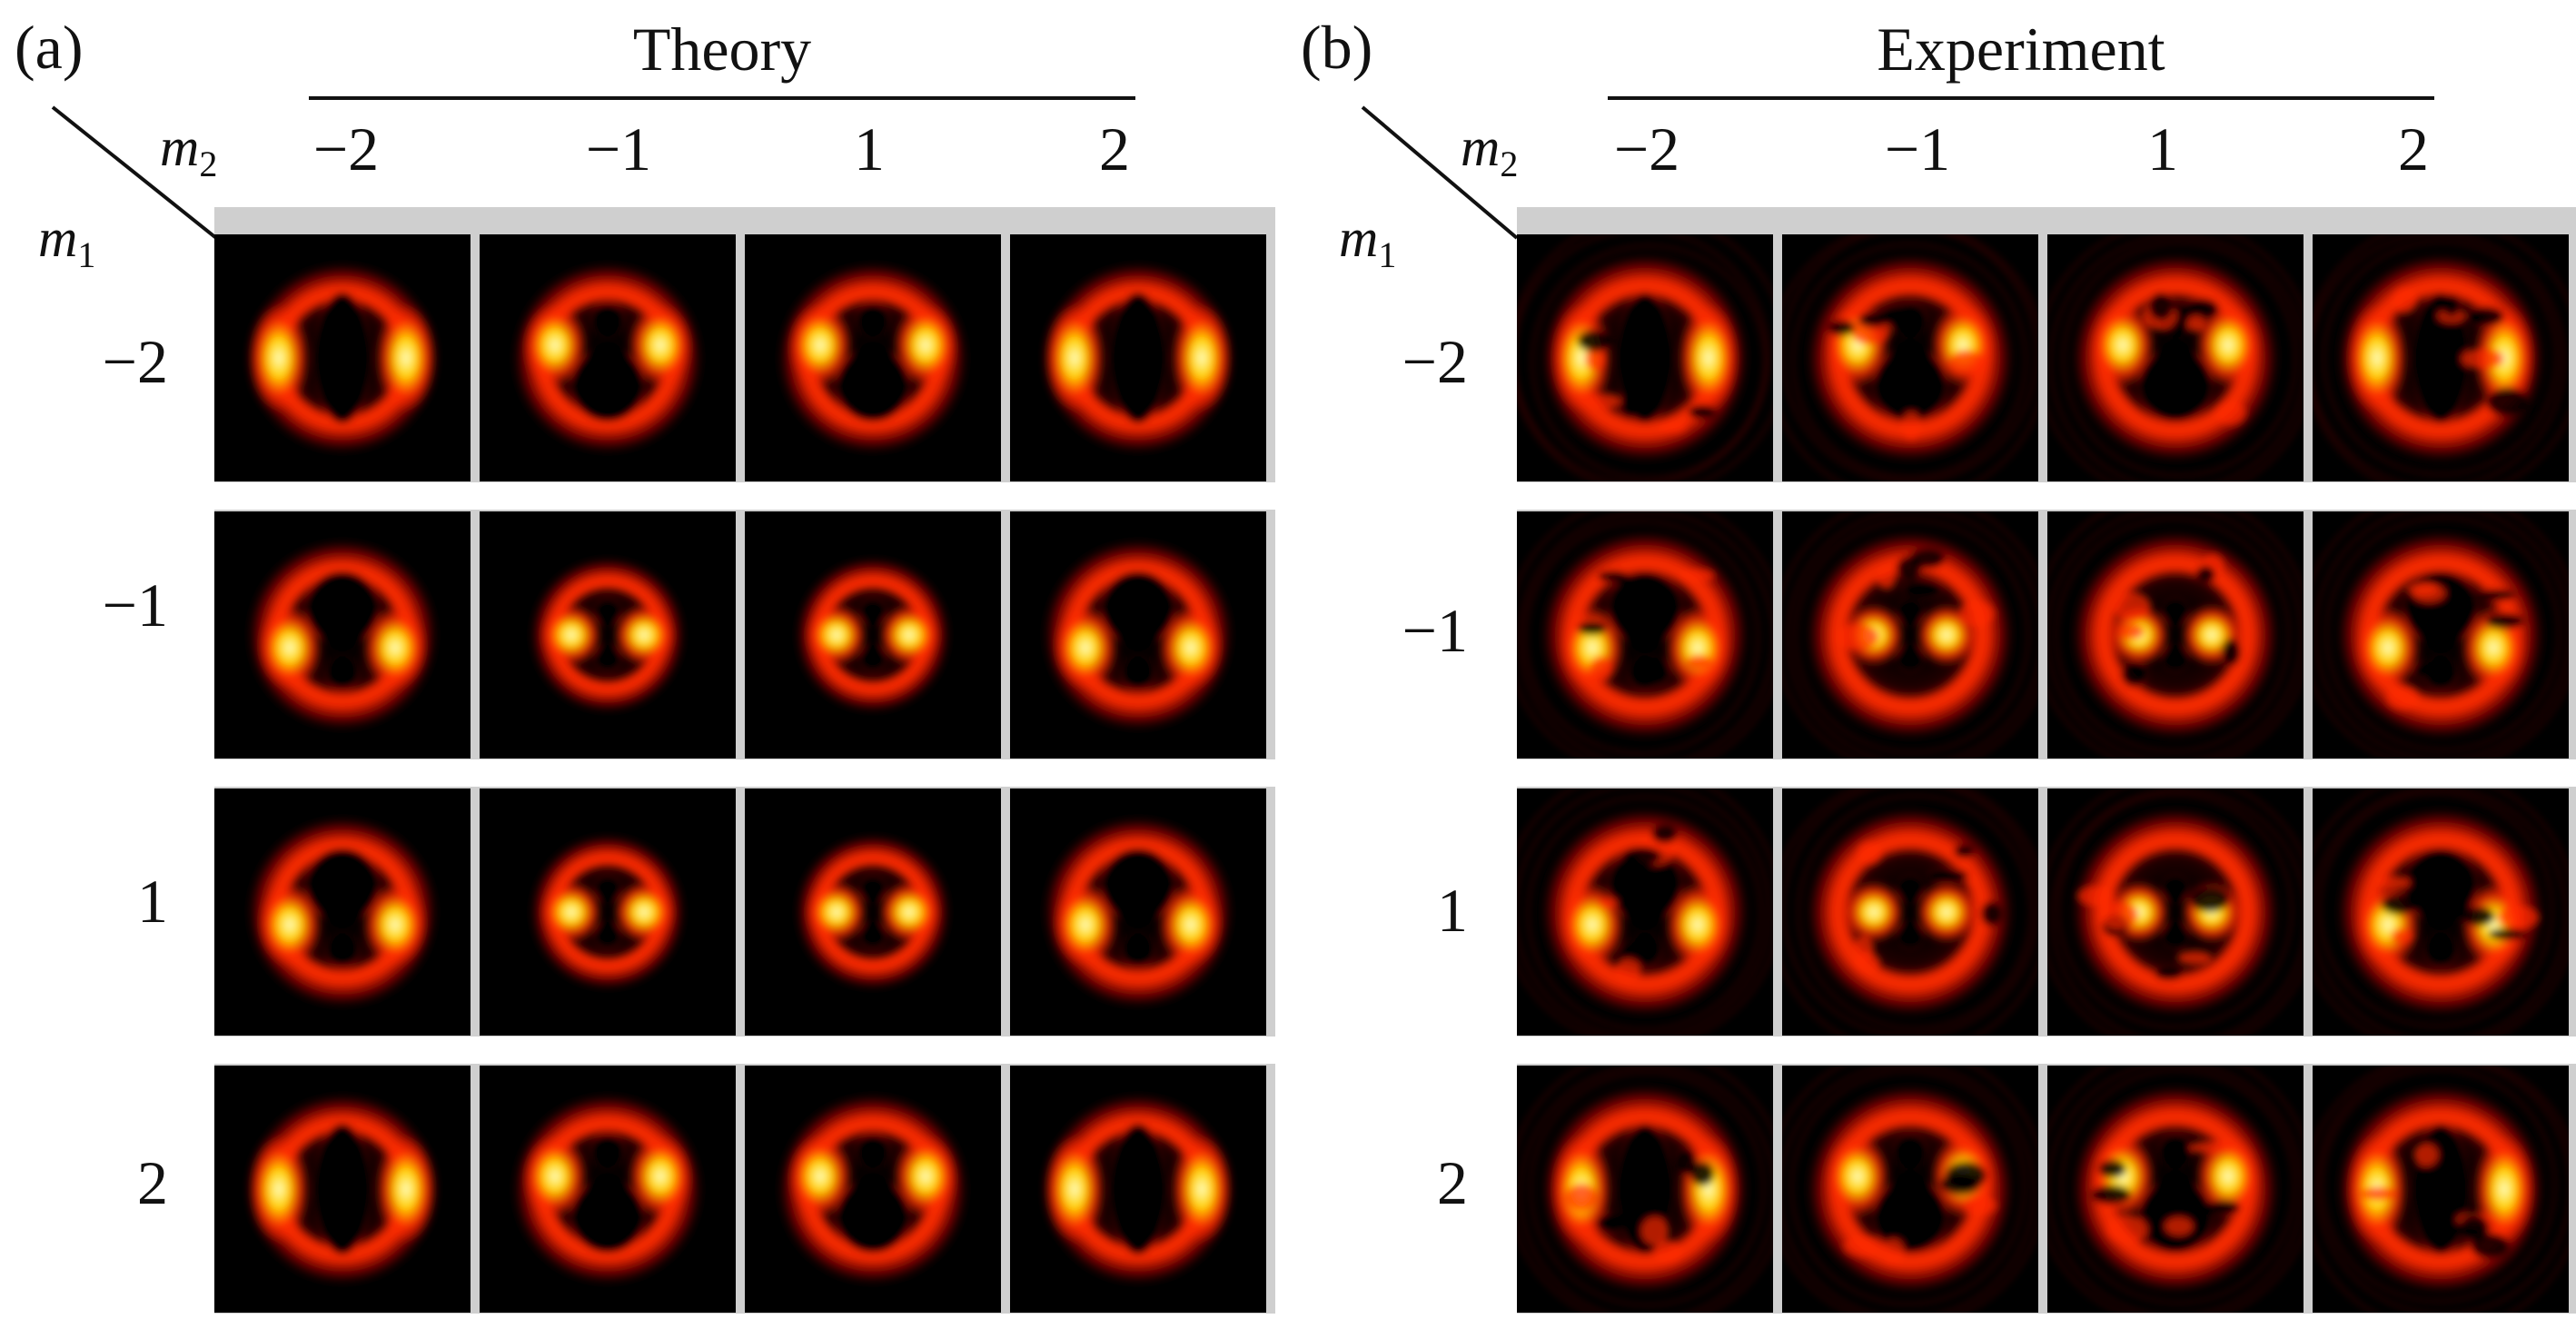 This screenshot has height=1329, width=2576. Describe the element at coordinates (722, 49) in the screenshot. I see `panel-title: Theory` at that location.